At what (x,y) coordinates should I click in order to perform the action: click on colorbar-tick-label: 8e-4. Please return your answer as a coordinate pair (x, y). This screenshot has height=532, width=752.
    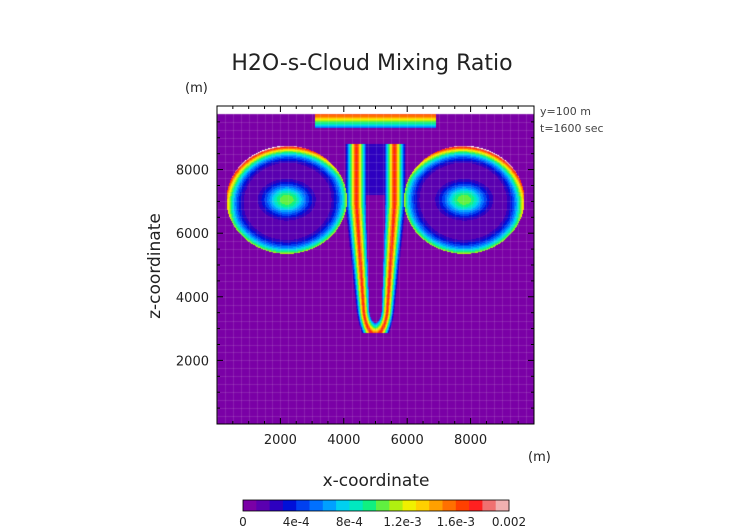
    Looking at the image, I should click on (349, 522).